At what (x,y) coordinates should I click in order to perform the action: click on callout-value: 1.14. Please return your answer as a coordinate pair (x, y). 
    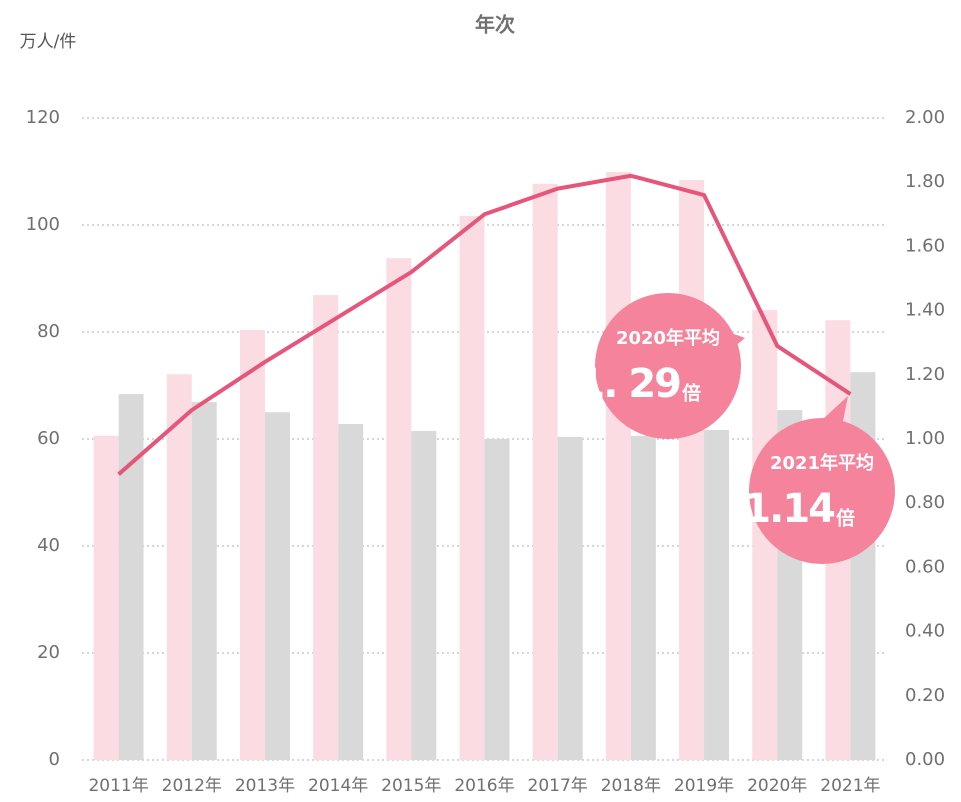
    Looking at the image, I should click on (788, 509).